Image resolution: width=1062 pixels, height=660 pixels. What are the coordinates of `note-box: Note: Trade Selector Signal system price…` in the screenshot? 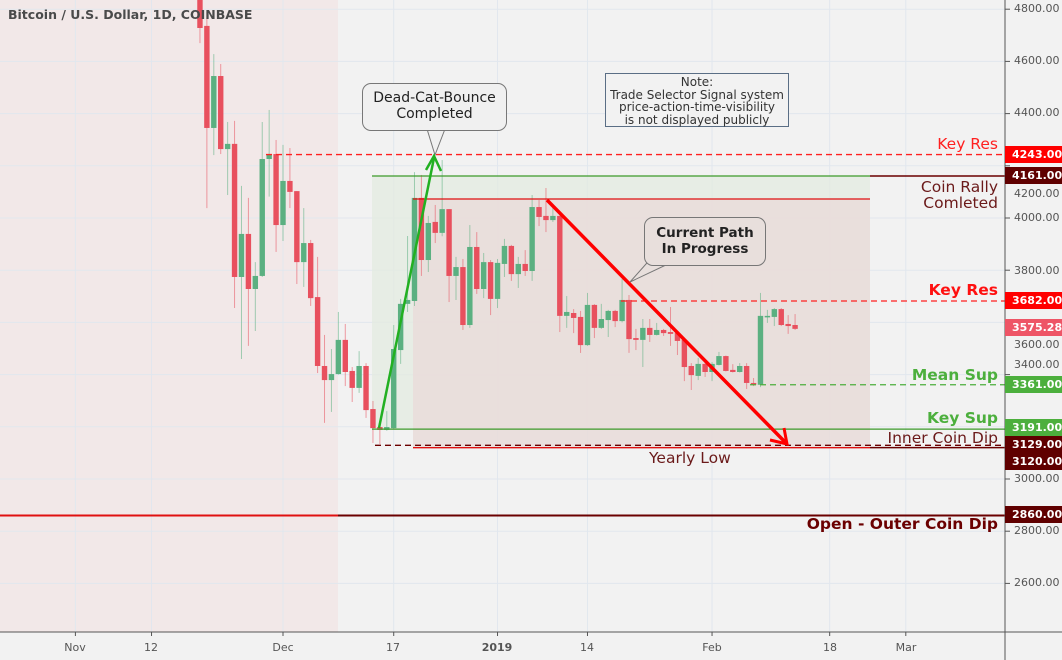 It's located at (697, 100).